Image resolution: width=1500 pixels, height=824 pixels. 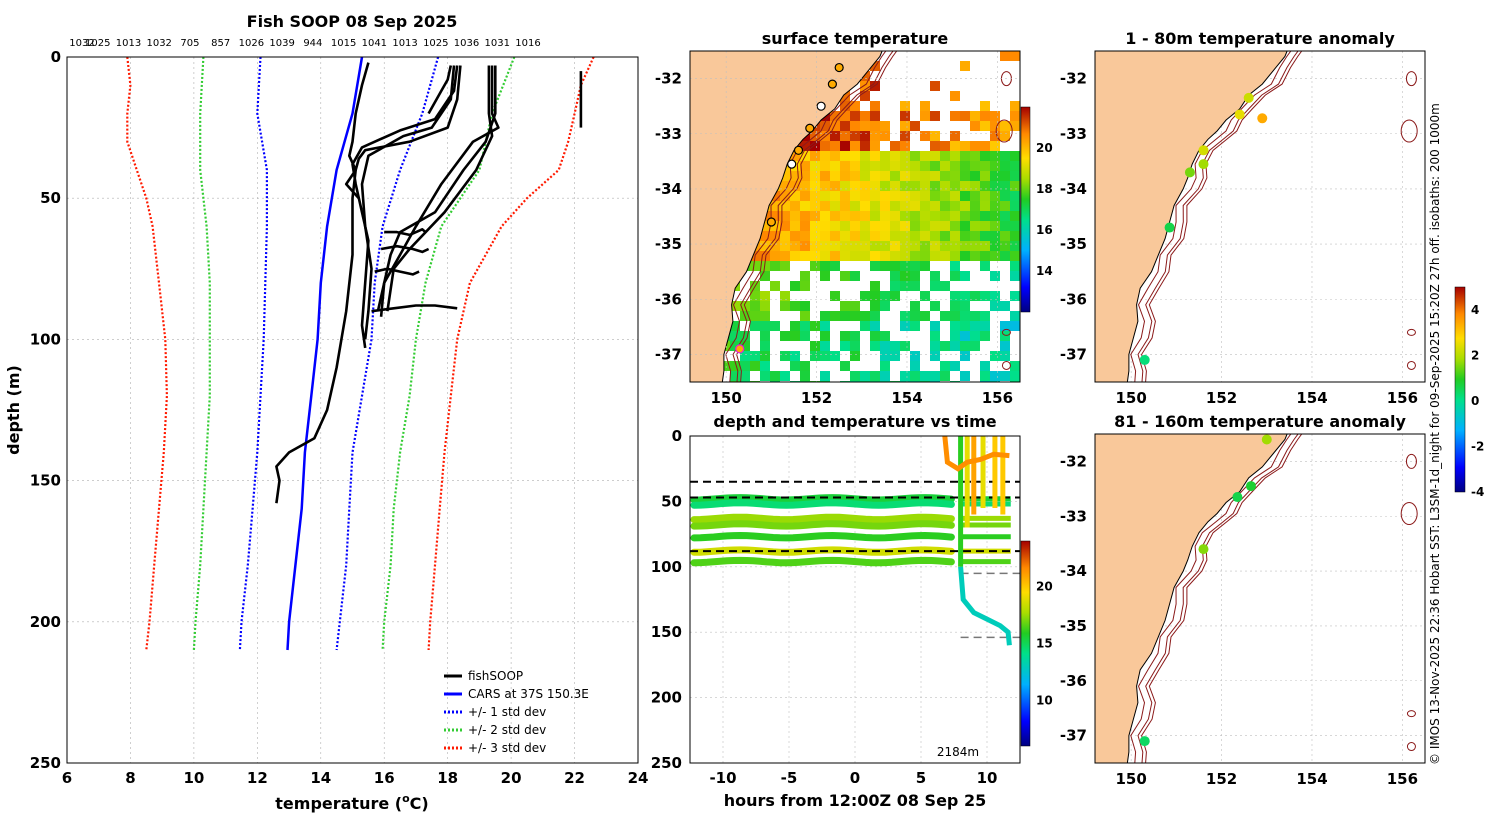 What do you see at coordinates (527, 43) in the screenshot?
I see `profile-top-label: 1016` at bounding box center [527, 43].